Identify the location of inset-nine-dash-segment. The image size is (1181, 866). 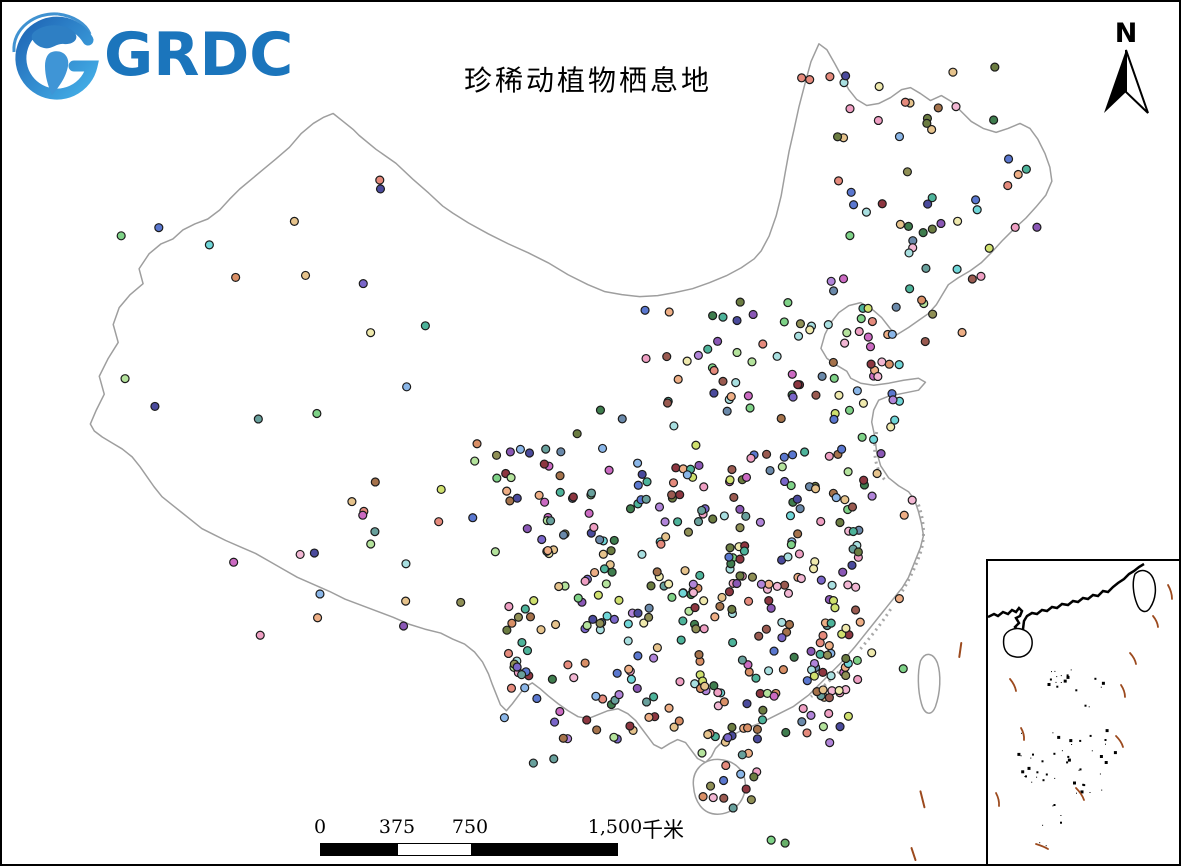
(1119, 741).